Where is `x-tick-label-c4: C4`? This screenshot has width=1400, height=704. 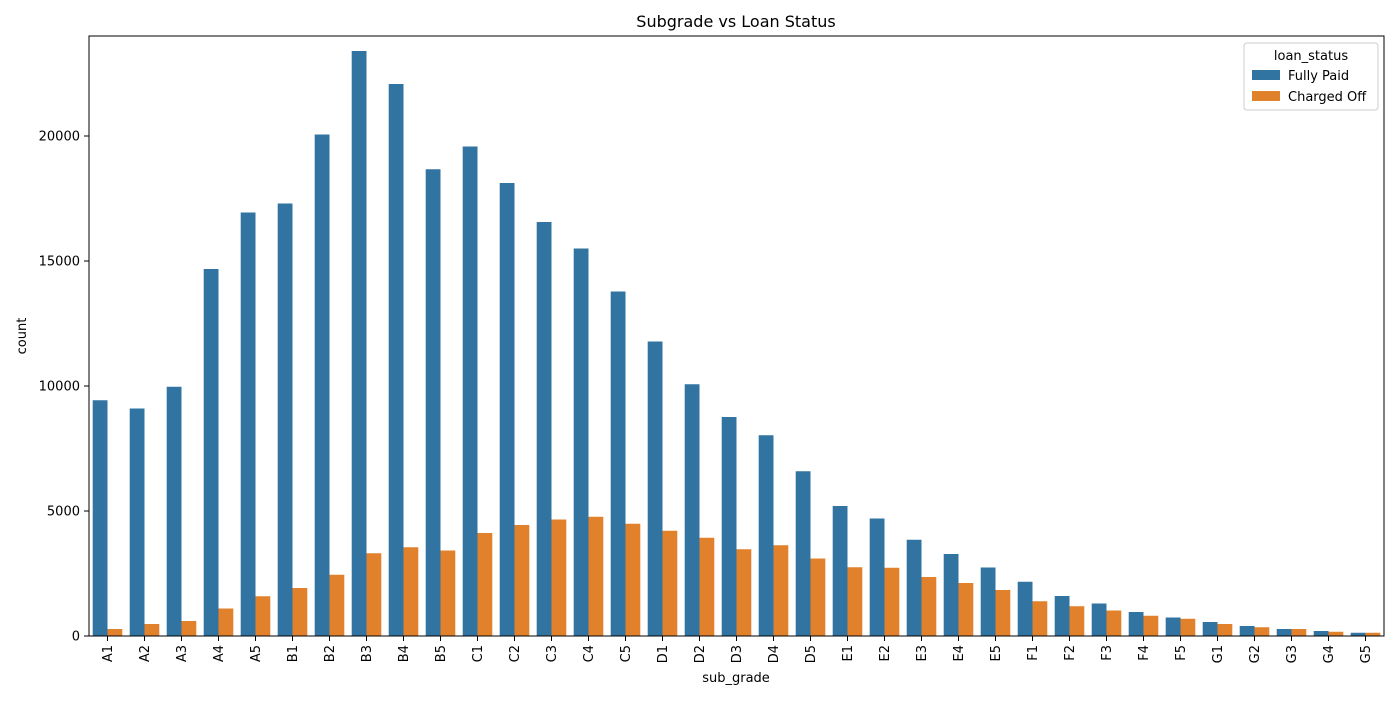
x-tick-label-c4: C4 is located at coordinates (589, 653).